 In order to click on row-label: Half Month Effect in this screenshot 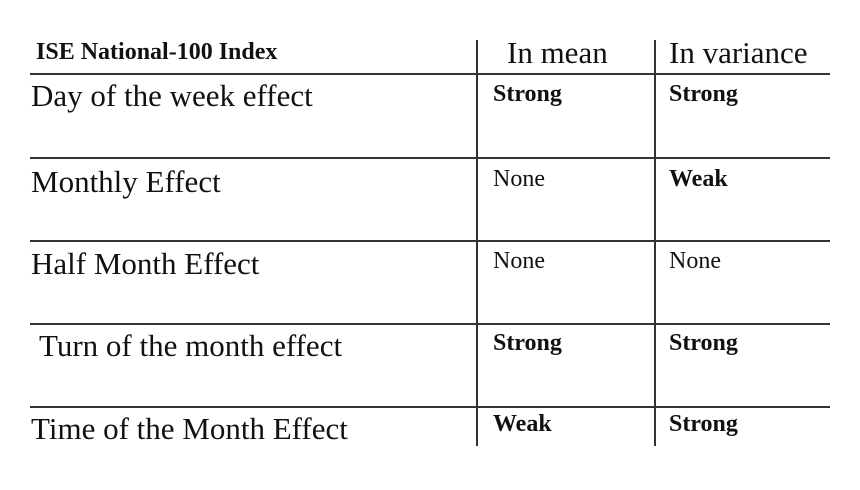, I will do `click(145, 263)`.